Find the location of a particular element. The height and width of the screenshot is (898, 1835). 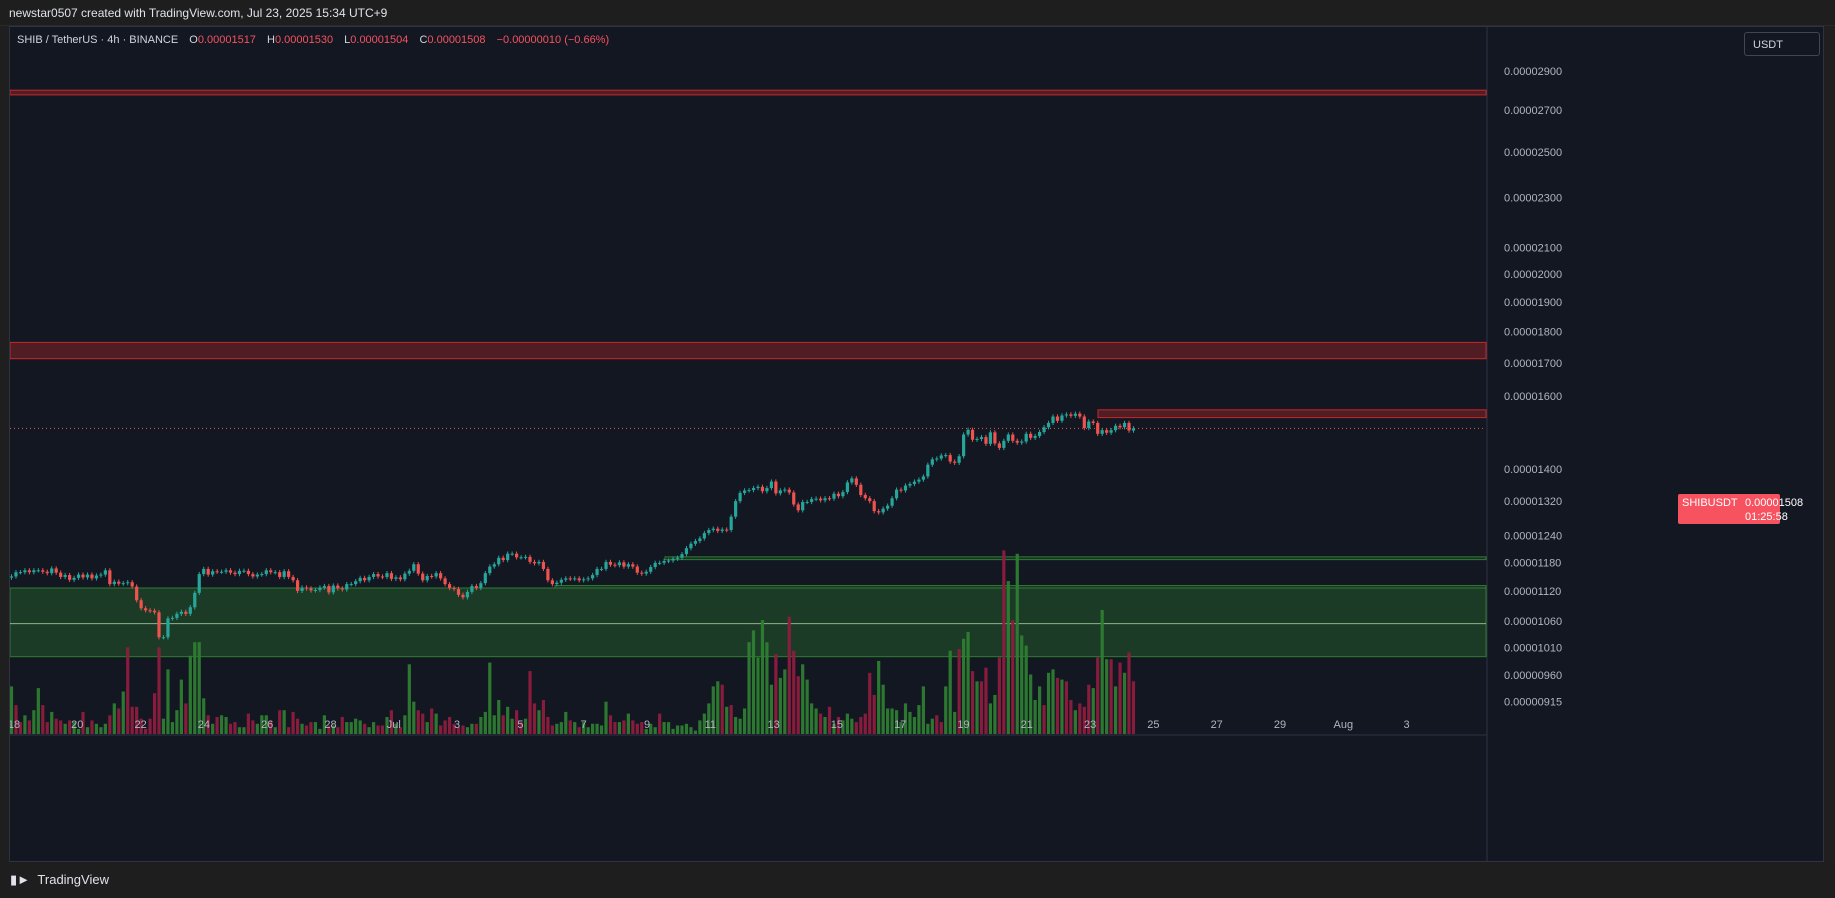

y-tick-label: 0.00002500 is located at coordinates (1533, 153).